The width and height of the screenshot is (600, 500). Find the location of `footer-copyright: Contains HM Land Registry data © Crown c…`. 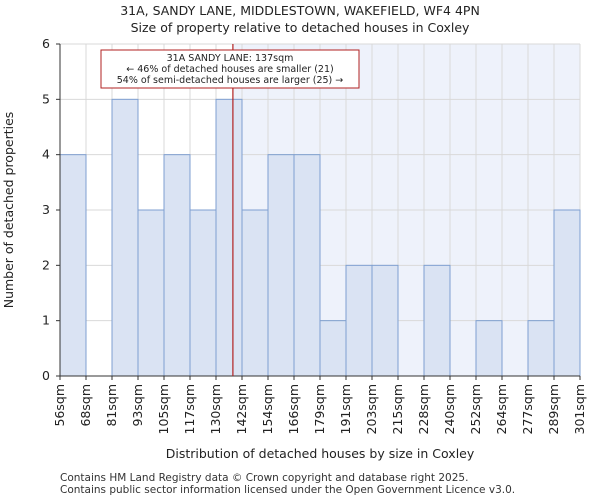

footer-copyright: Contains HM Land Registry data © Crown c… is located at coordinates (264, 478).